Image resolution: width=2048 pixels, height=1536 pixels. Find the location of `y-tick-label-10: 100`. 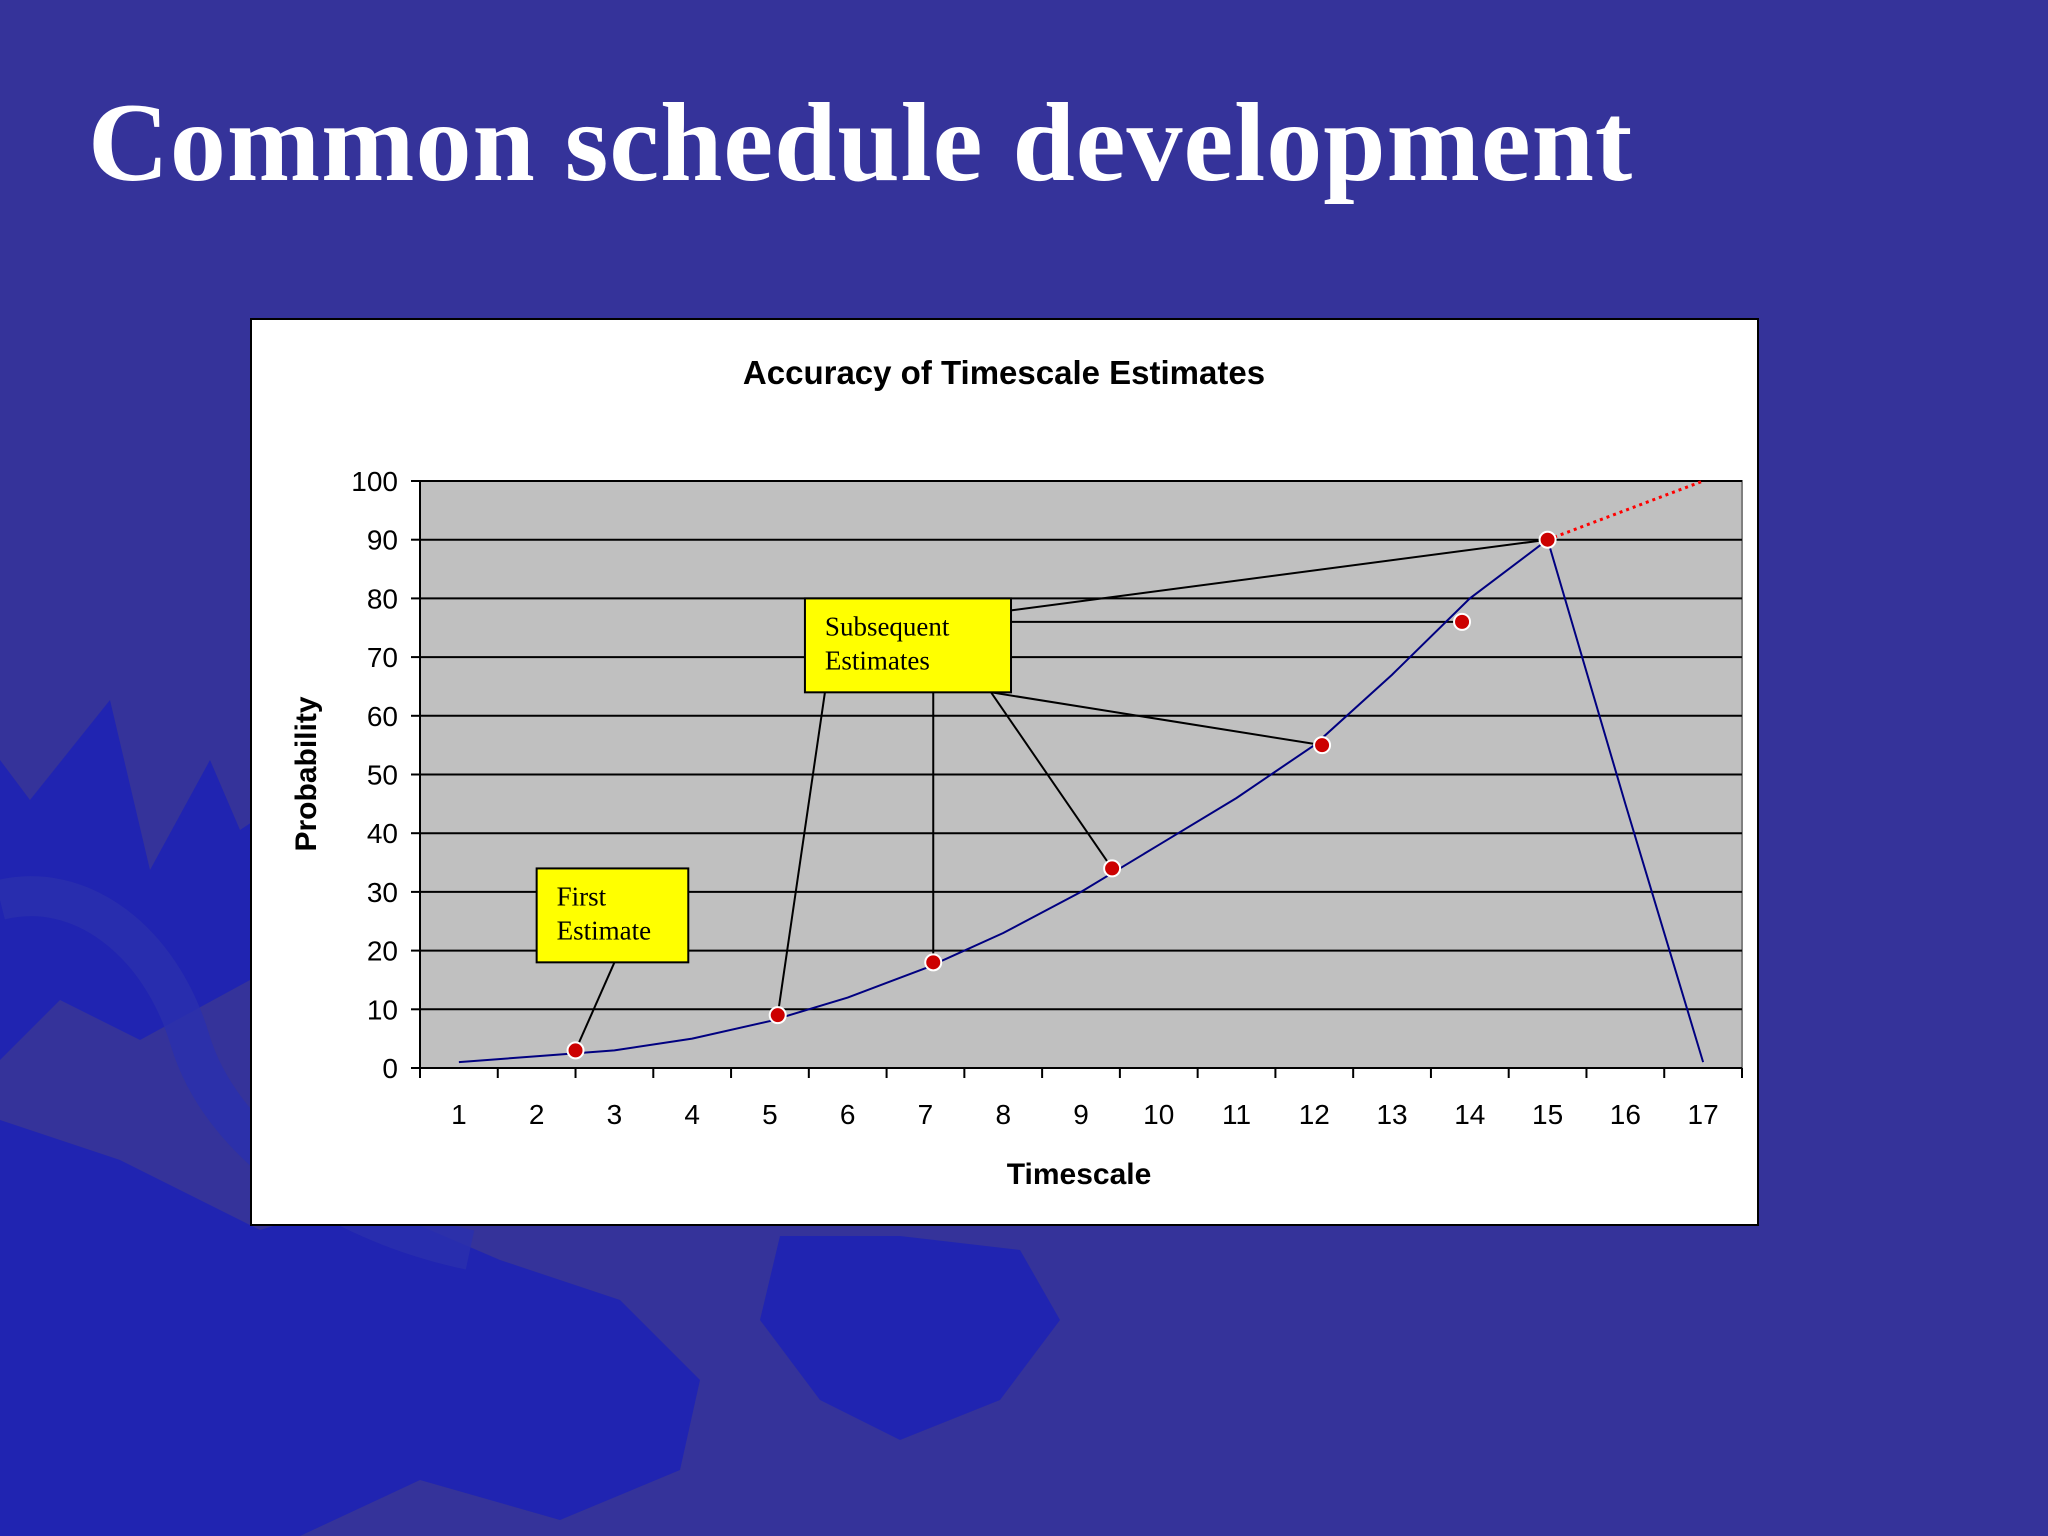

y-tick-label-10: 100 is located at coordinates (374, 481).